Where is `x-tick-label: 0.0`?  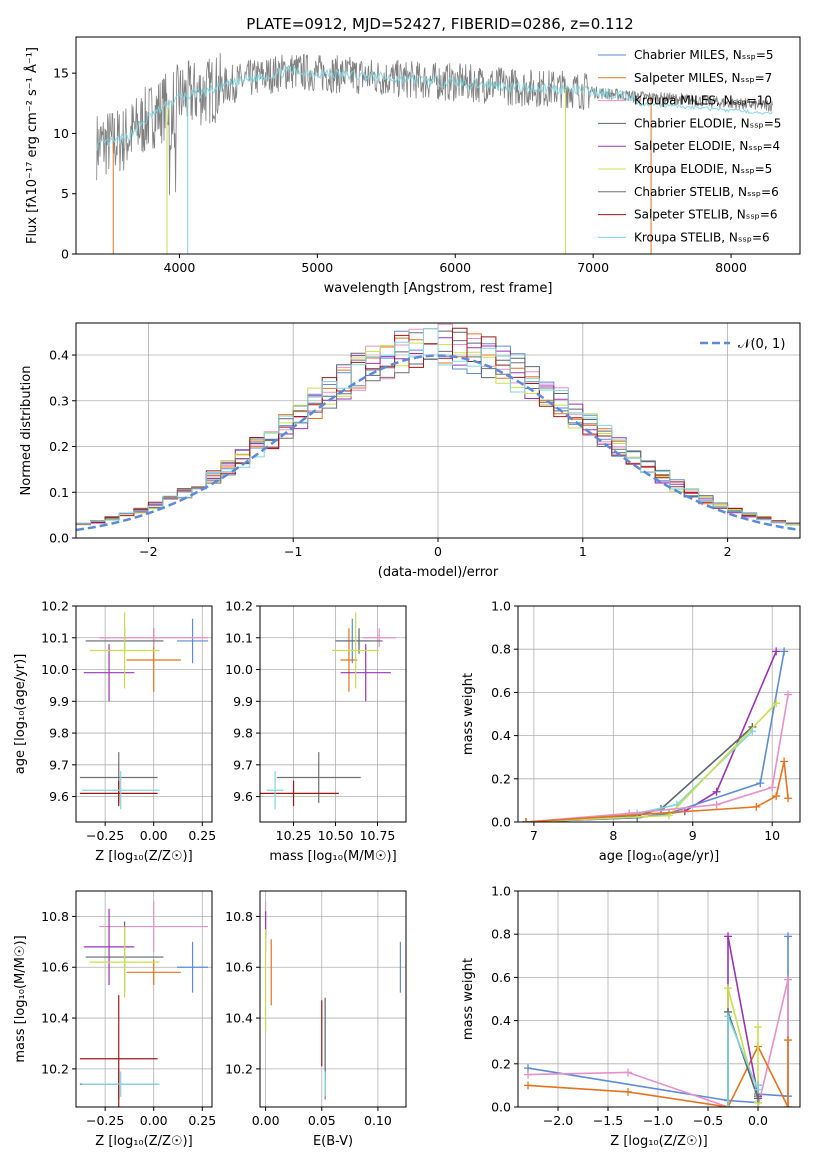 x-tick-label: 0.0 is located at coordinates (758, 1120).